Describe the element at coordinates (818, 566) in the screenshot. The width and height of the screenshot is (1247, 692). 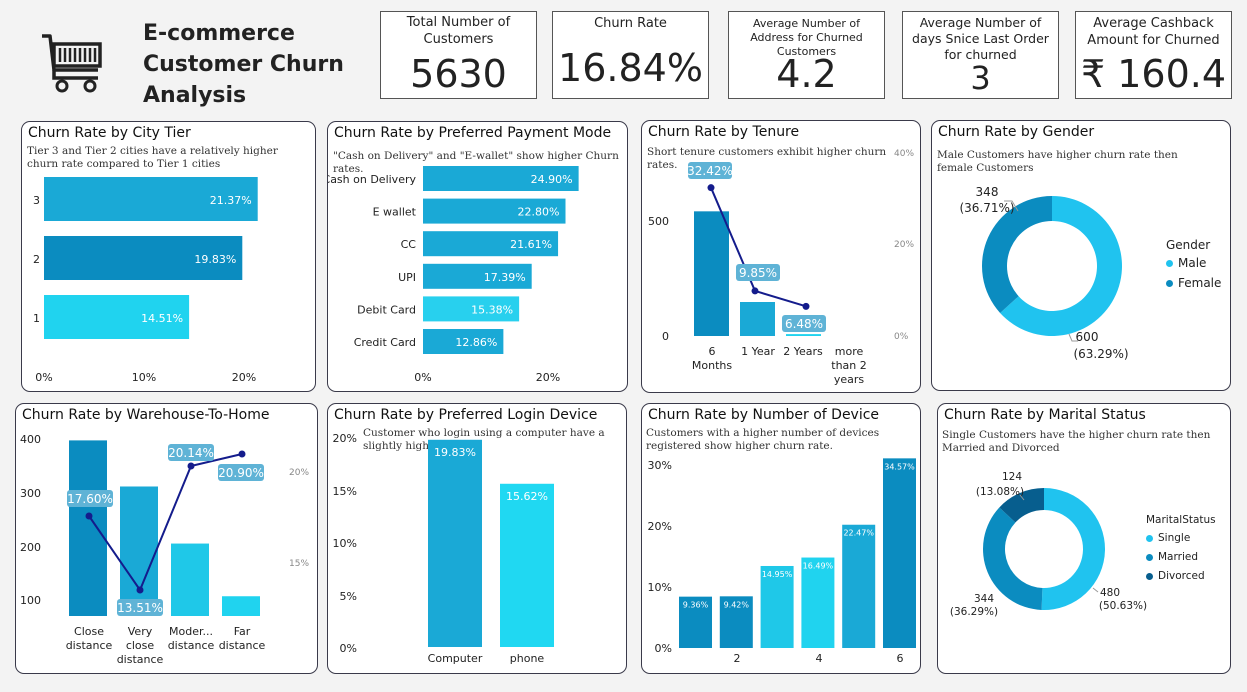
I see `data-label: 16.49%` at that location.